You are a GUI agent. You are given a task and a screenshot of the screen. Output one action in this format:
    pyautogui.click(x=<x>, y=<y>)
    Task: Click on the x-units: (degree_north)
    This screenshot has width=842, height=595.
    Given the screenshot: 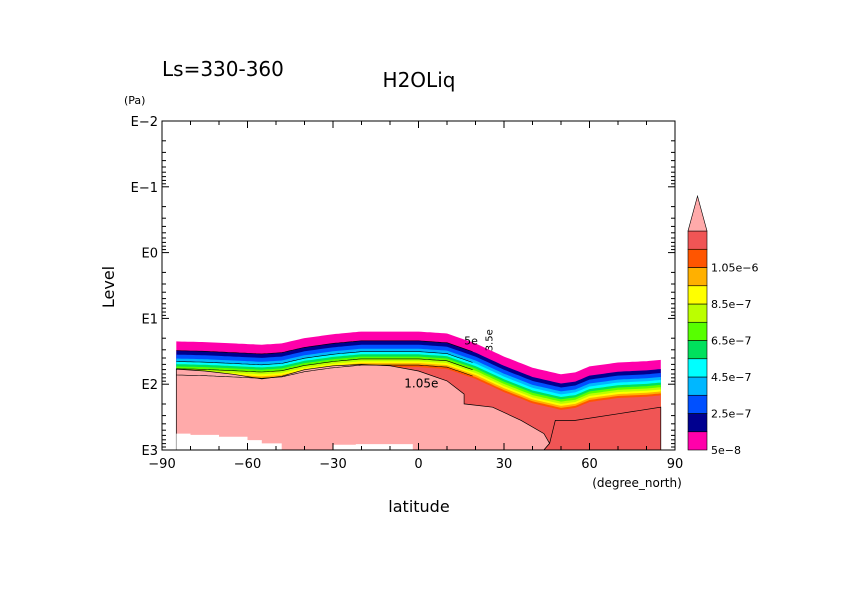 What is the action you would take?
    pyautogui.click(x=637, y=483)
    